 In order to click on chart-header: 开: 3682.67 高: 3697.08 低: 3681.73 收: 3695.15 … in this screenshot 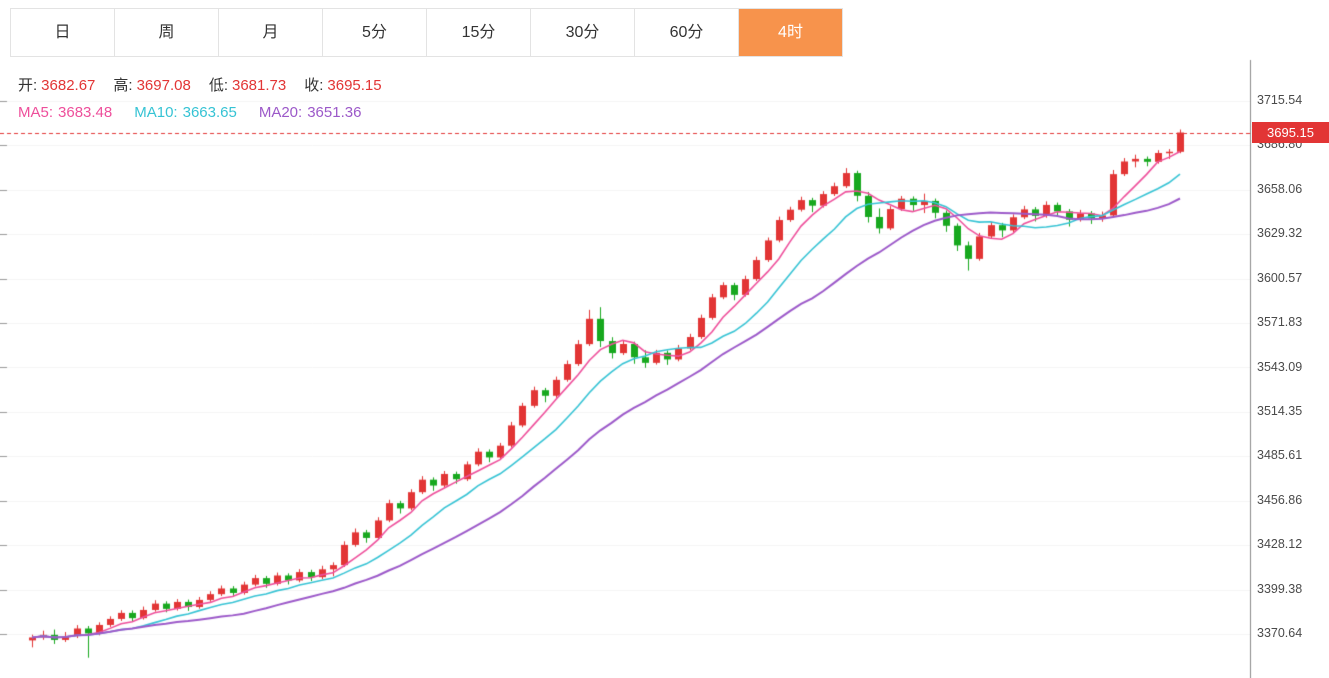, I will do `click(200, 97)`.